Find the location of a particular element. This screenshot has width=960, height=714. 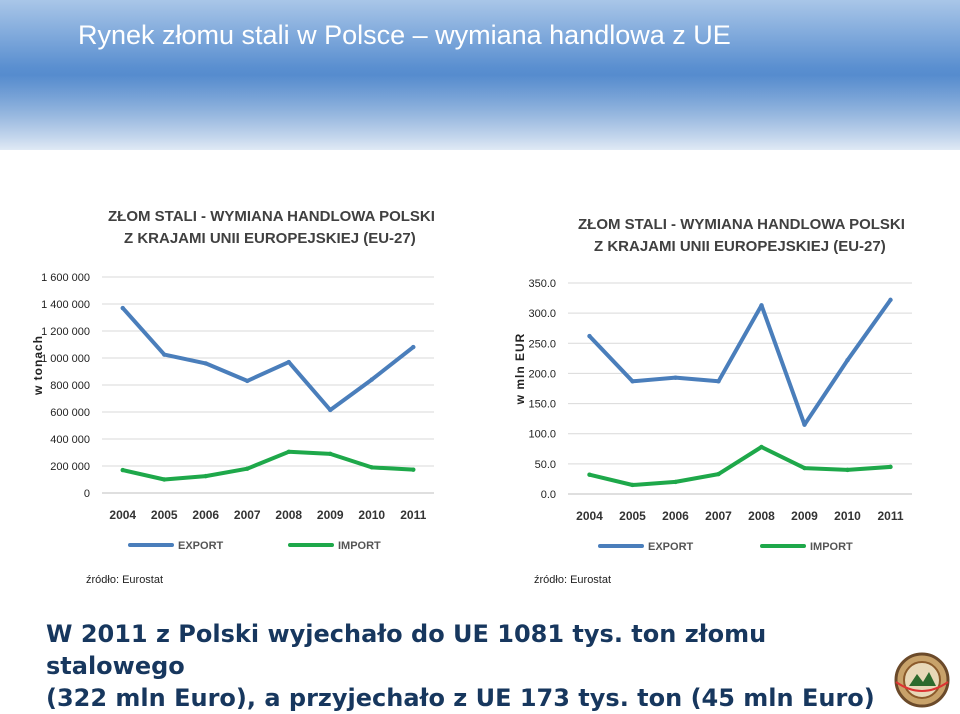

y-tick-label: 0 is located at coordinates (87, 494).